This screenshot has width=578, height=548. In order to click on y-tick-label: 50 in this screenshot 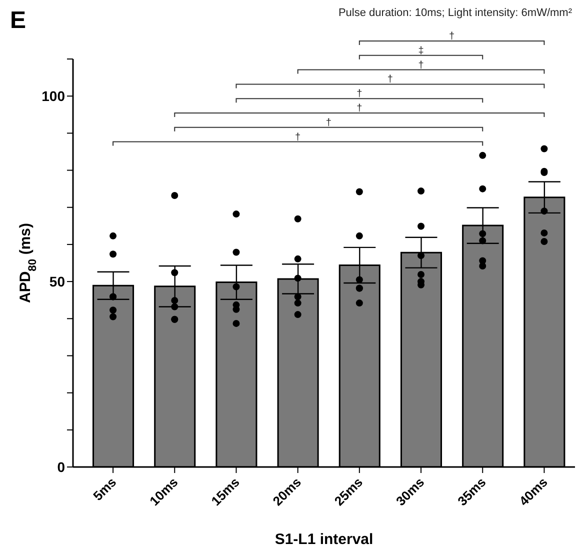, I will do `click(57, 282)`.